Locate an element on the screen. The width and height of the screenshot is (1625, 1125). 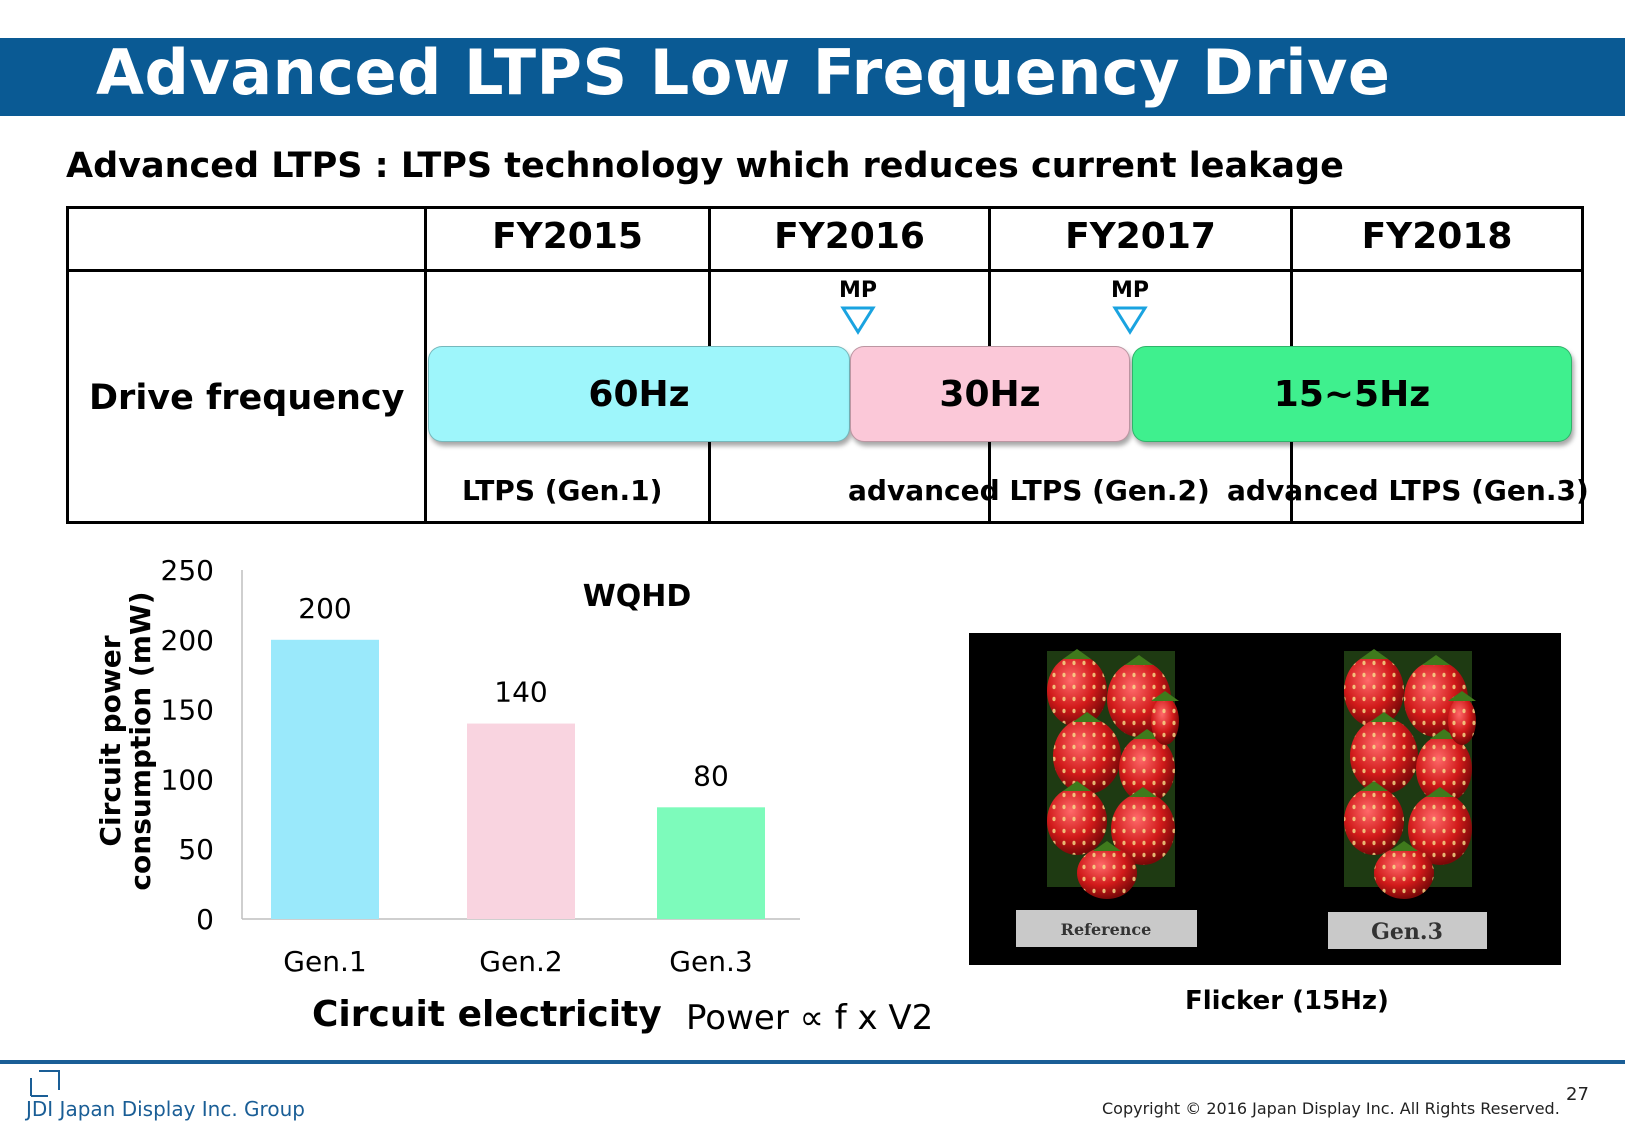
frequency-bar-label: 30Hz is located at coordinates (990, 394).